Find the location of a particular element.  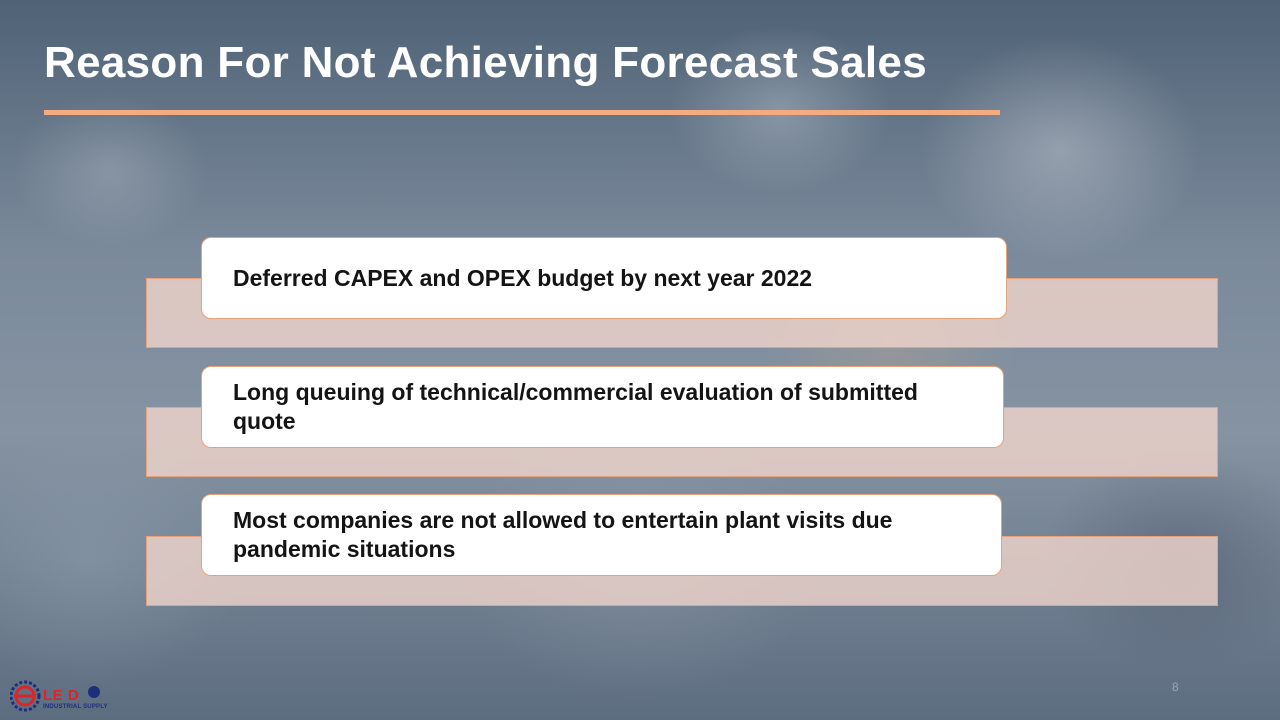

logo-tagline: INDUSTRIAL SUPPLY is located at coordinates (75, 707).